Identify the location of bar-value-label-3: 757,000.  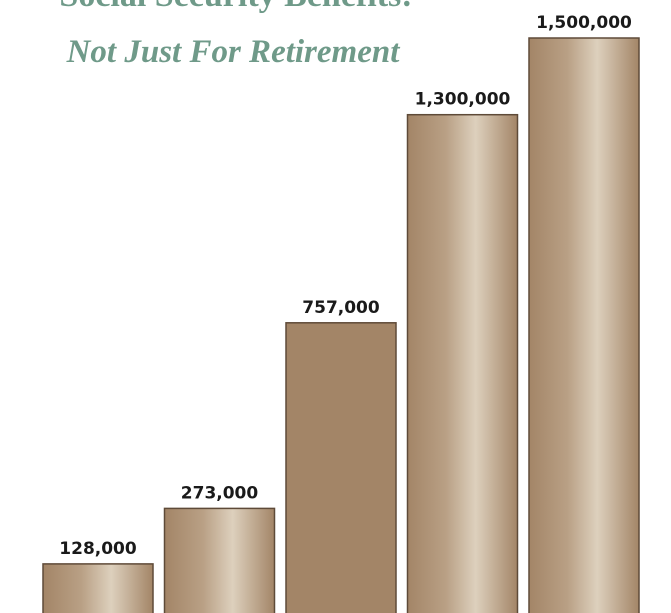
(341, 308).